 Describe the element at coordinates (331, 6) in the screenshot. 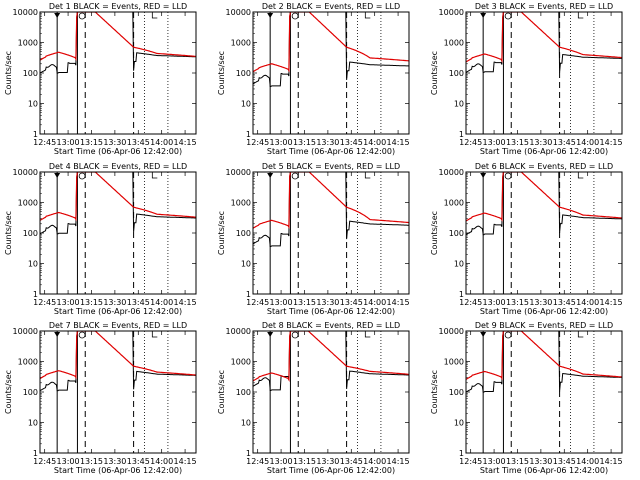

I see `chart-title: Det 2 BLACK = Events, RED = LLD` at that location.